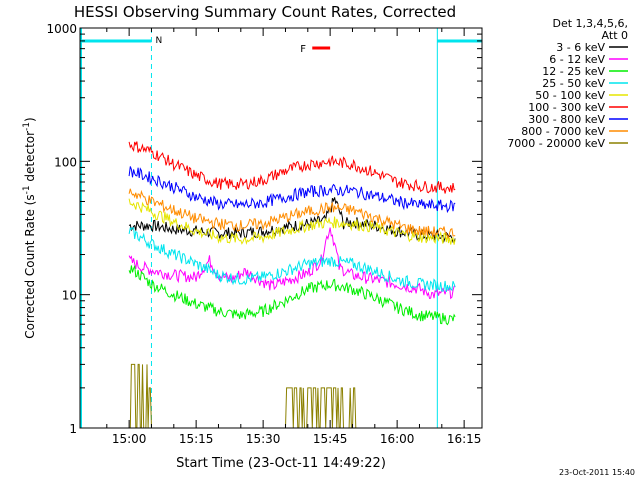  I want to click on x-tick-label: 15:45, so click(330, 439).